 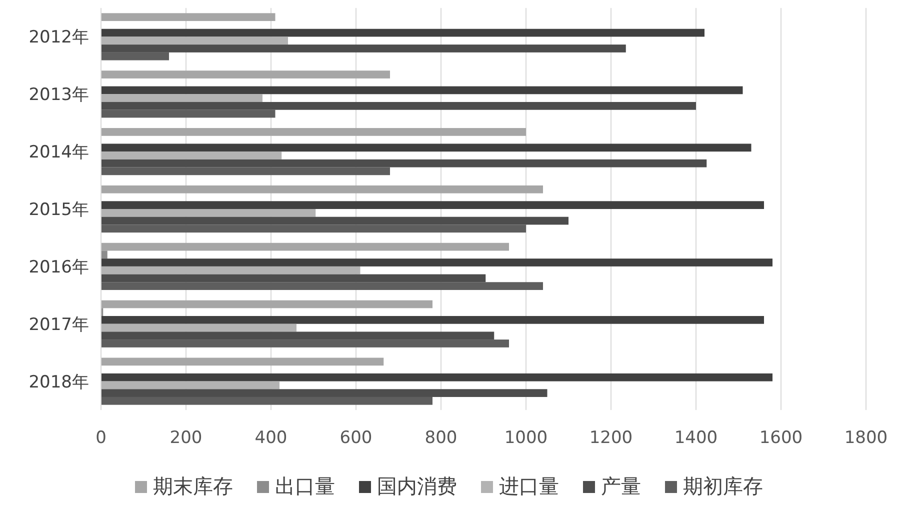 I want to click on legend-label: 期初库存, so click(x=723, y=486).